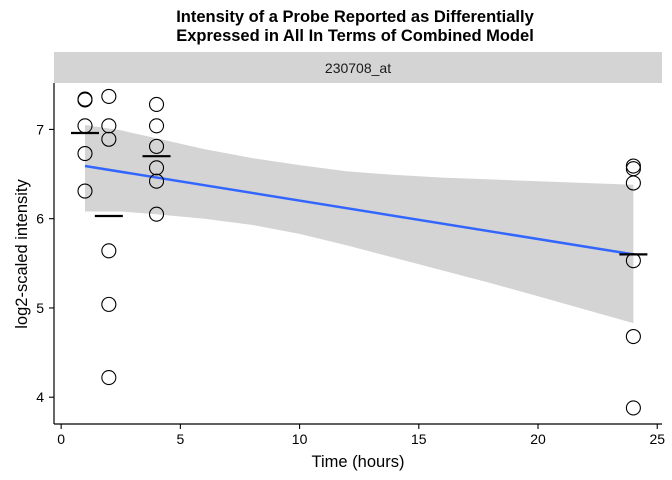  I want to click on y-axis-title: log2-scaled intensity, so click(22, 254).